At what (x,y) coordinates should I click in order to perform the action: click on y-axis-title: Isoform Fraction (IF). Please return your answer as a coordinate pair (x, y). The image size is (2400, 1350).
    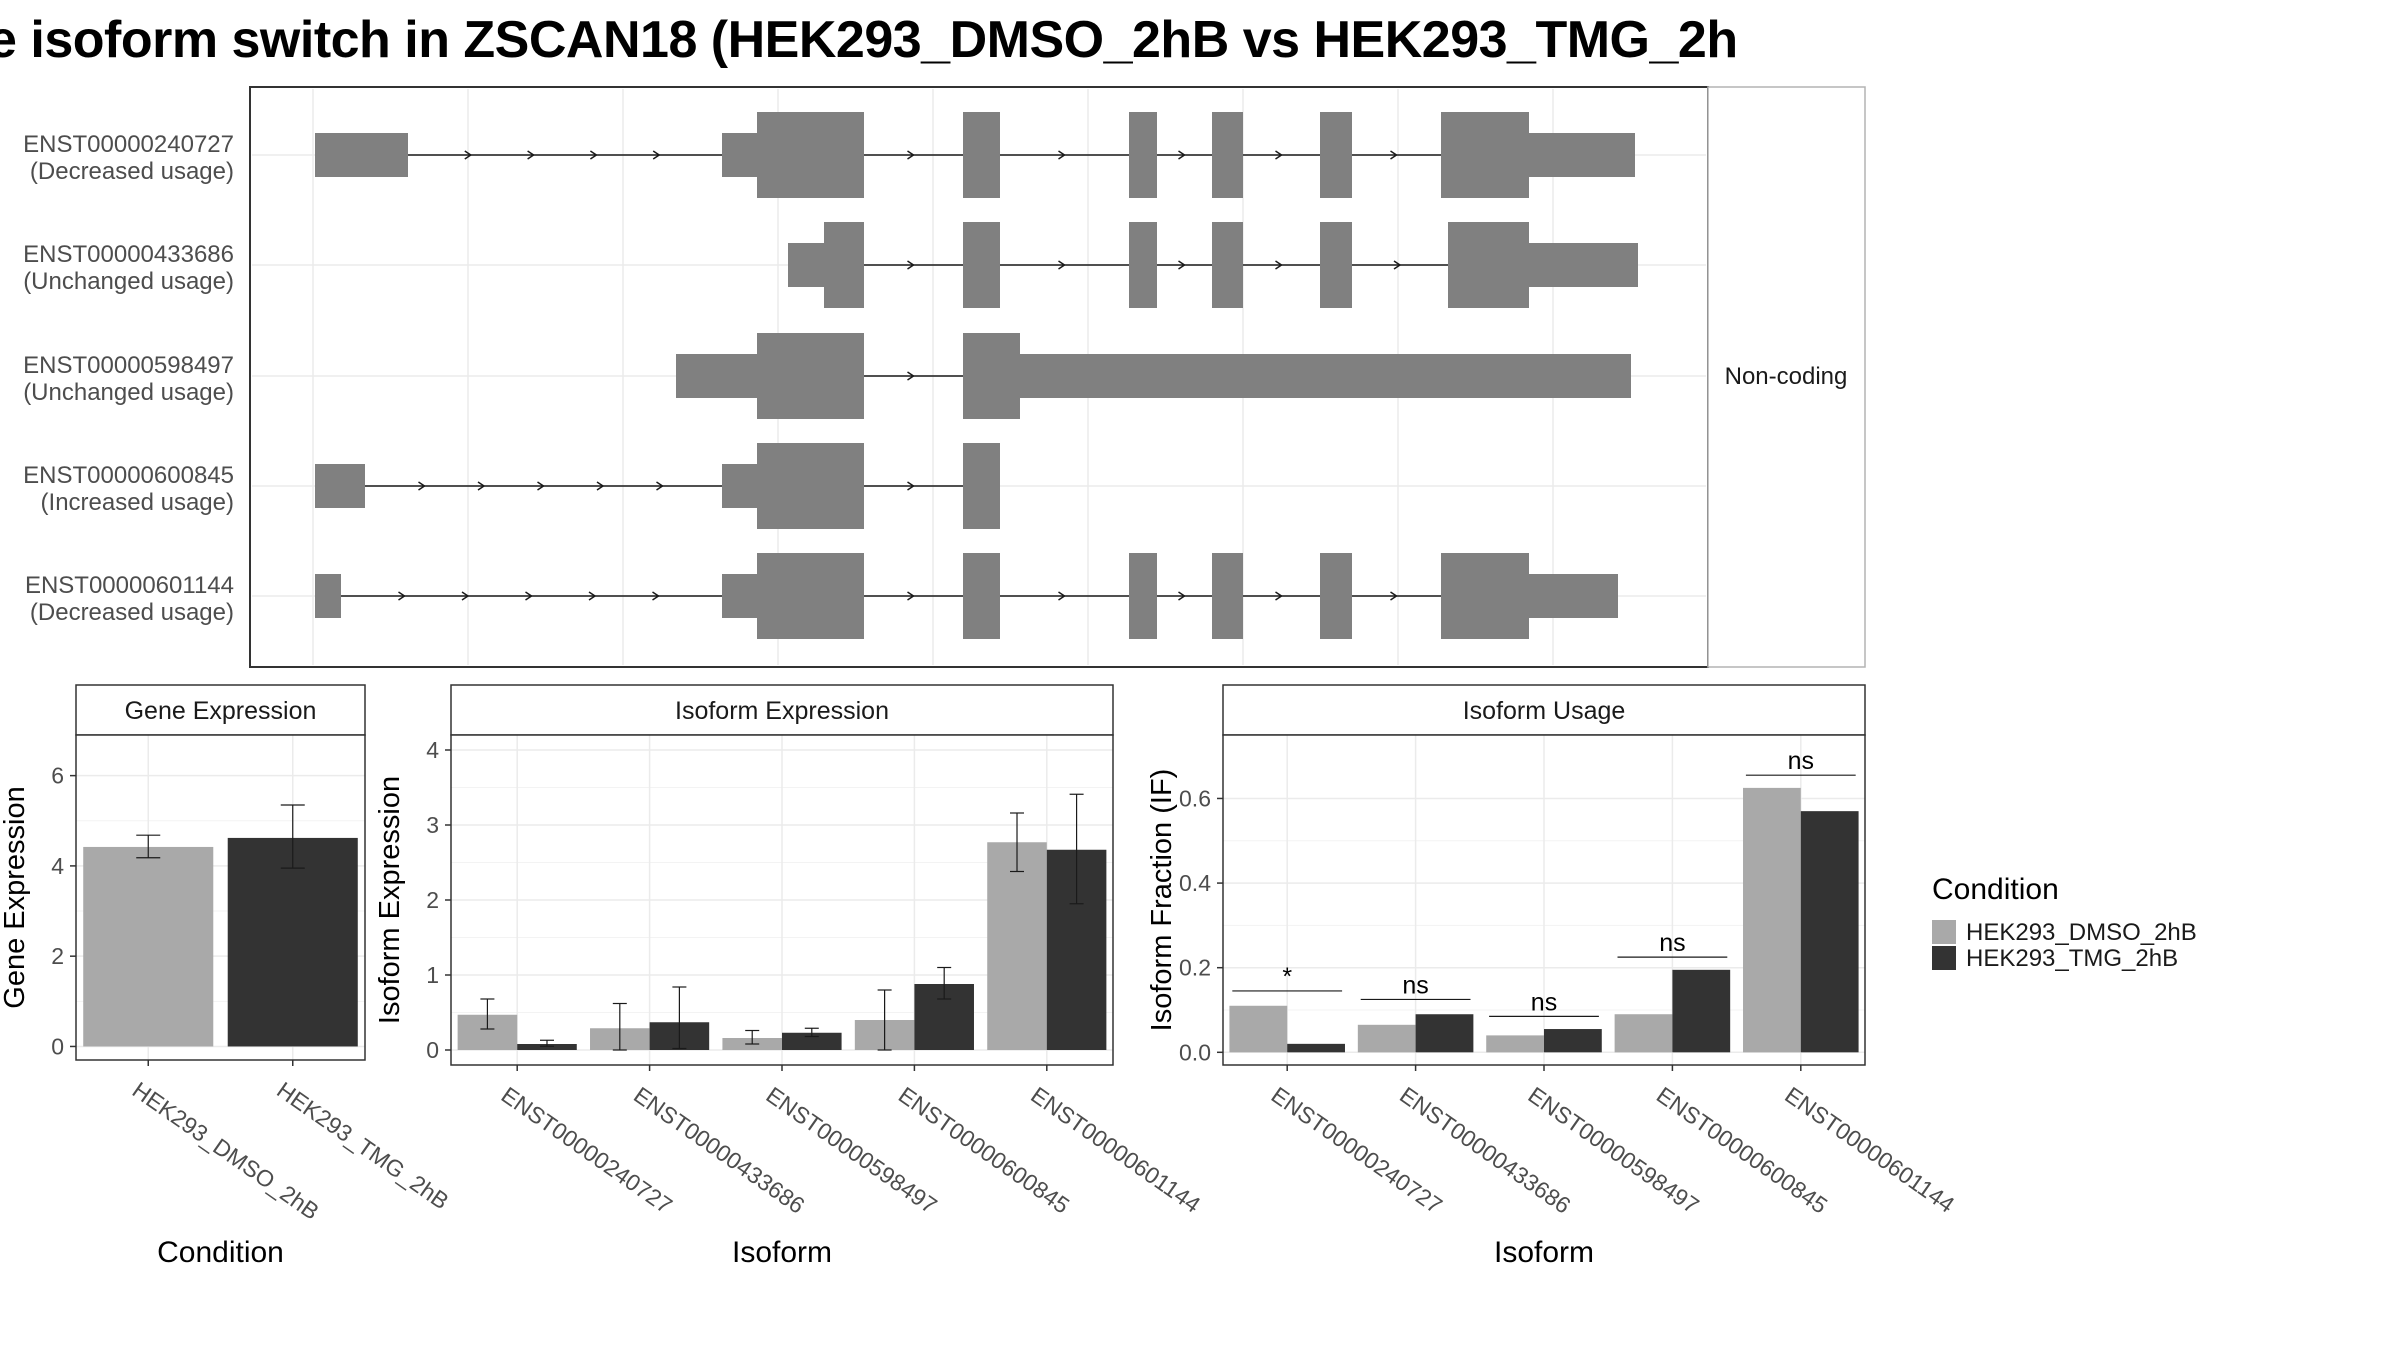
    Looking at the image, I should click on (1162, 900).